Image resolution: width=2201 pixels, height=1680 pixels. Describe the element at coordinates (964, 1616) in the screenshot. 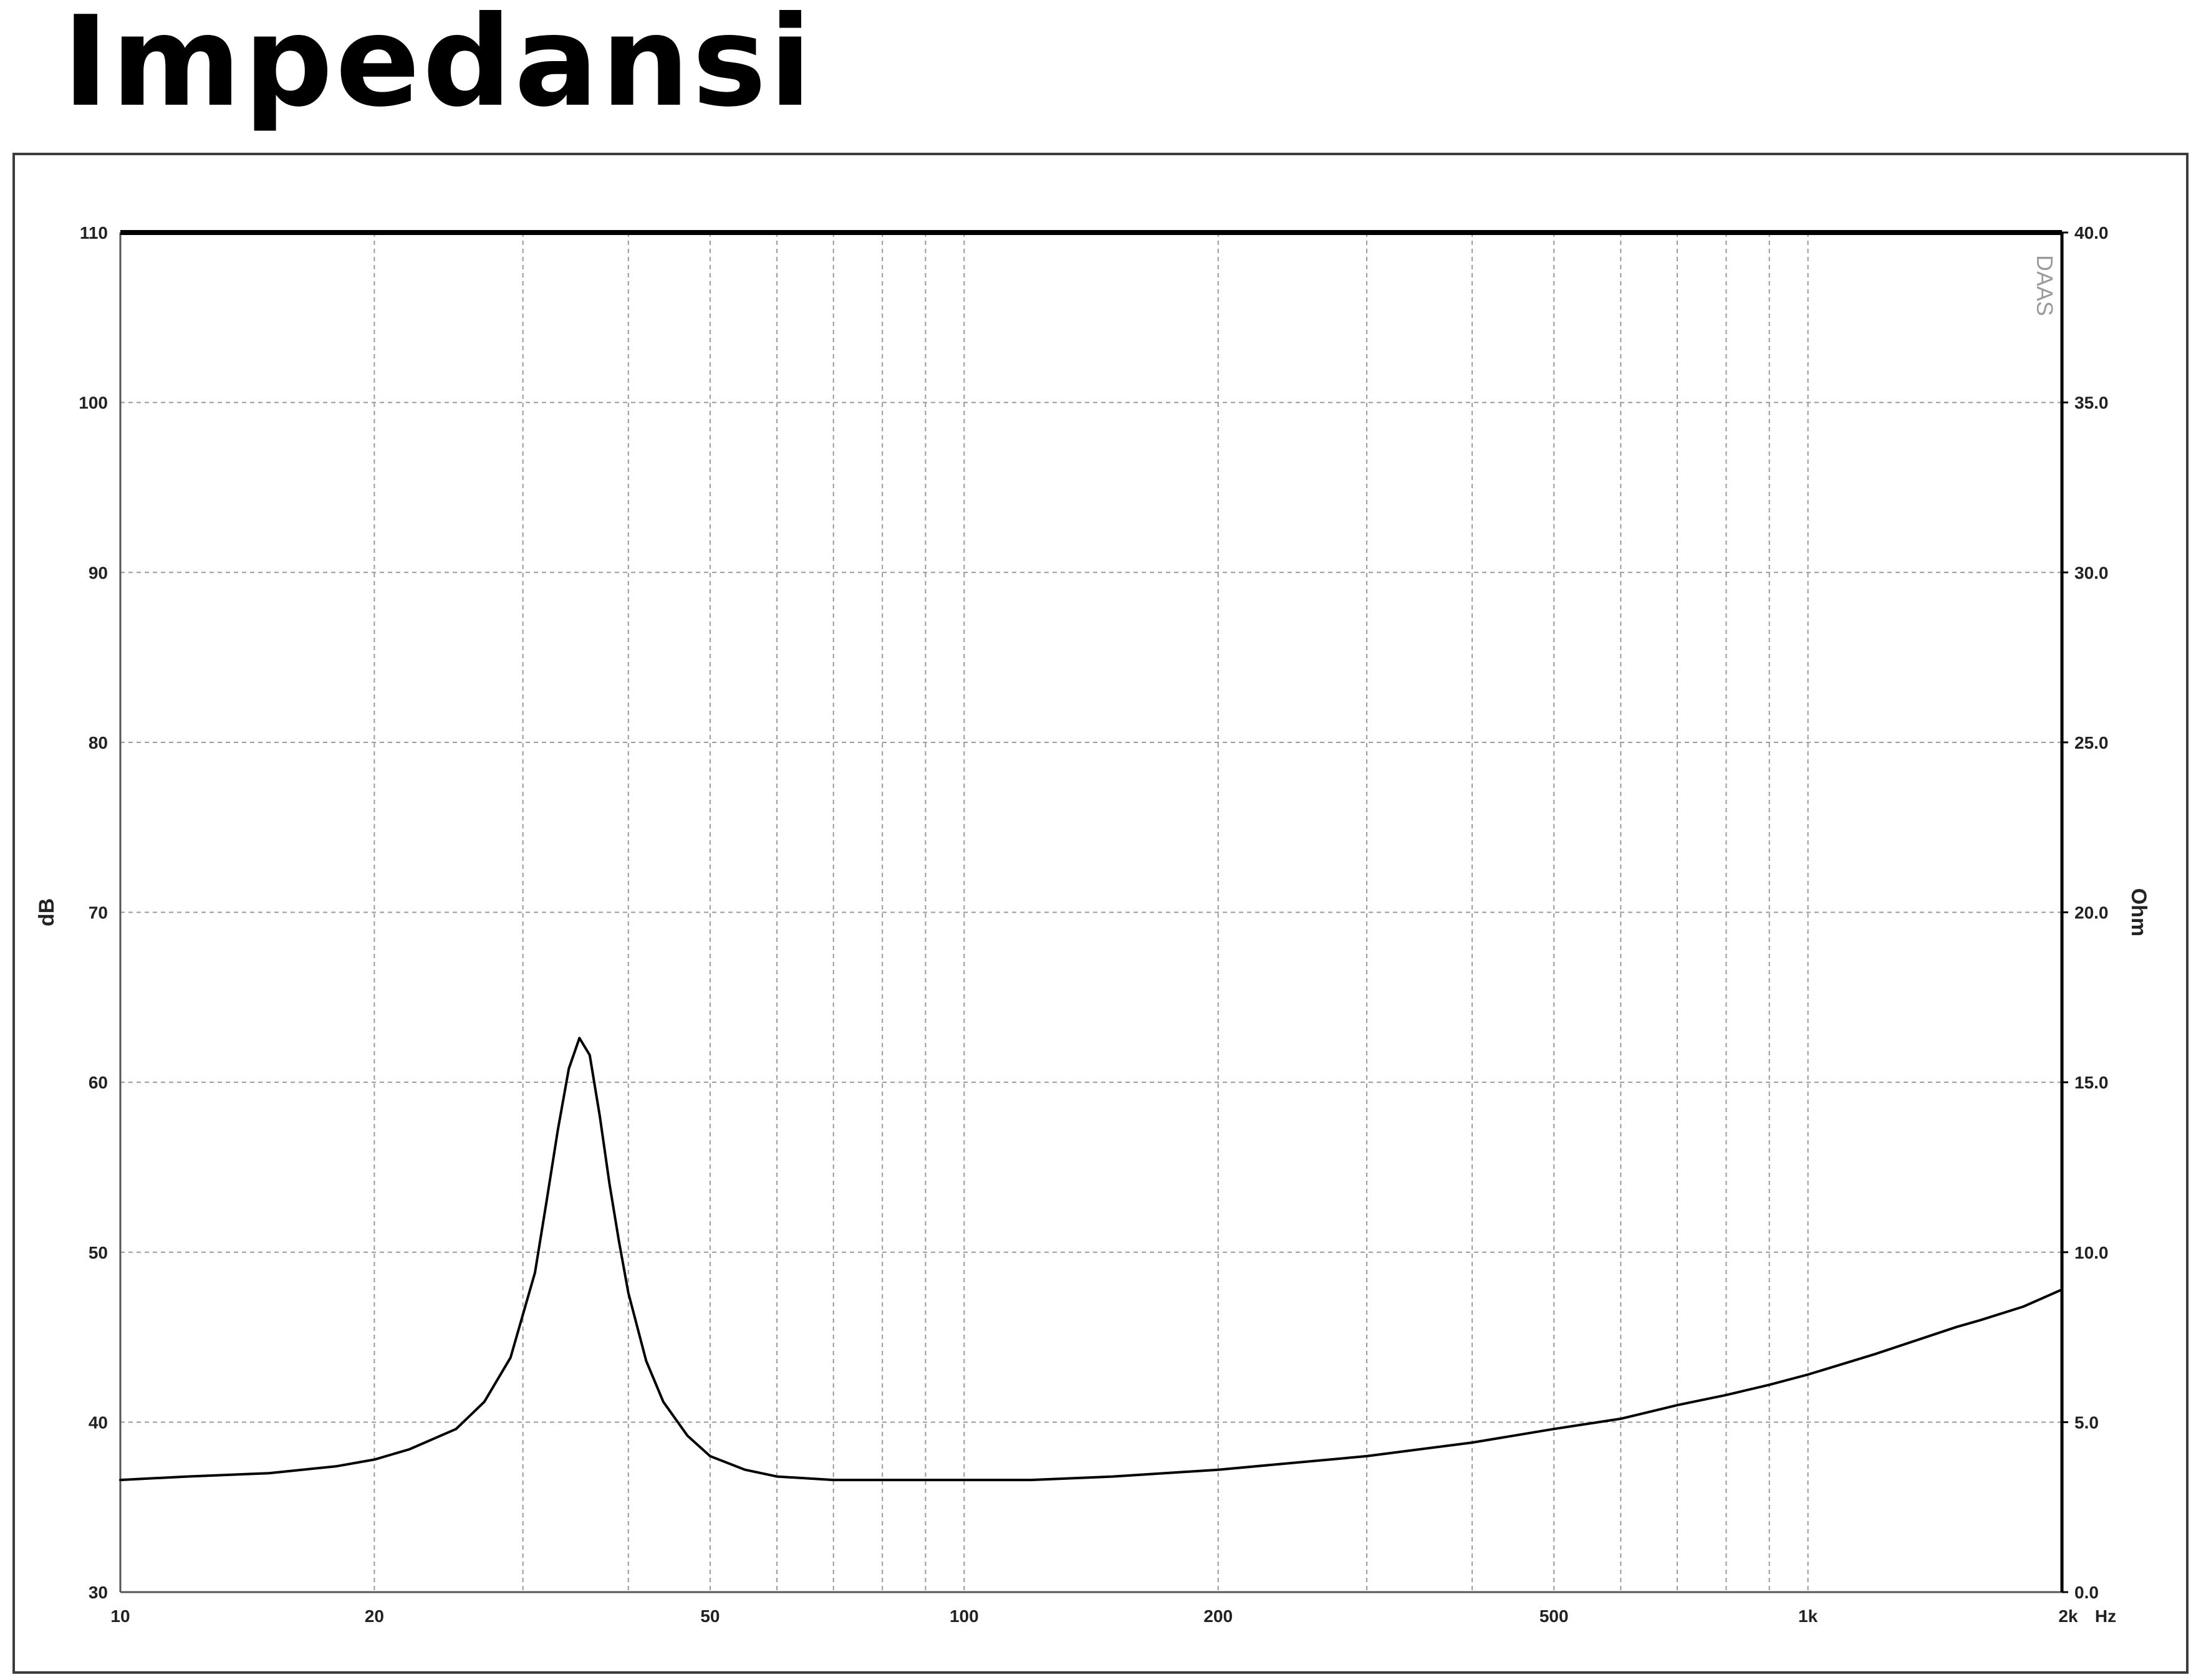

I see `x-tick-label: 100` at that location.